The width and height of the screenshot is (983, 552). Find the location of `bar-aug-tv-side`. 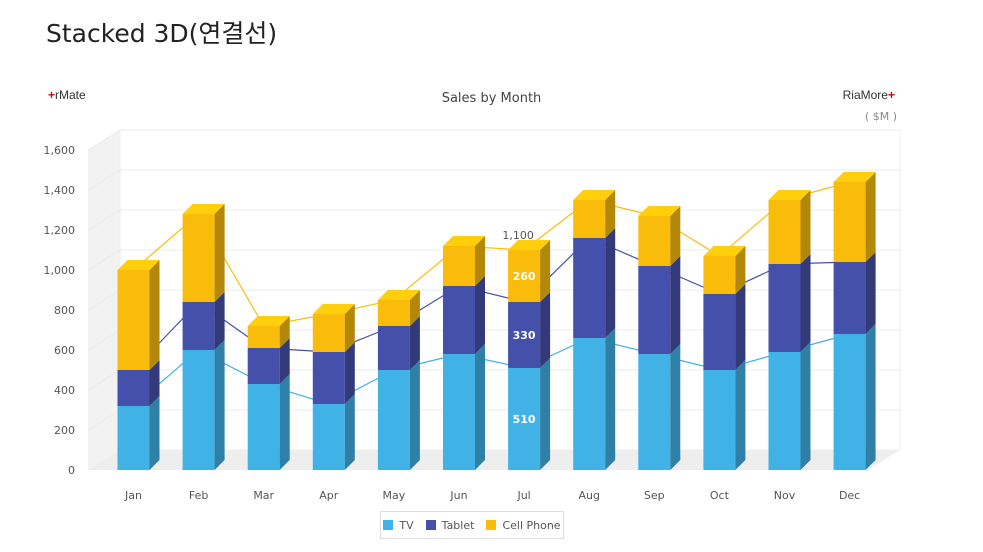

bar-aug-tv-side is located at coordinates (610, 399).